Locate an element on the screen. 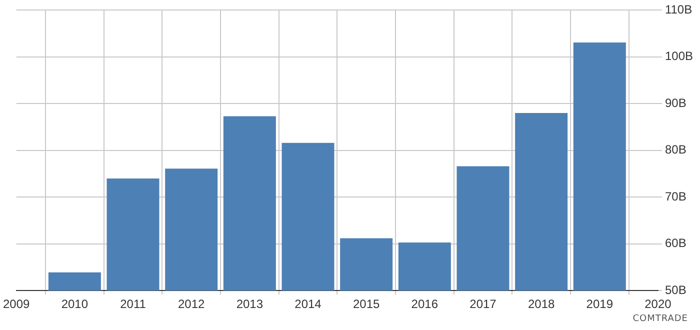 The height and width of the screenshot is (330, 700). x-tick-label: 2013 is located at coordinates (250, 304).